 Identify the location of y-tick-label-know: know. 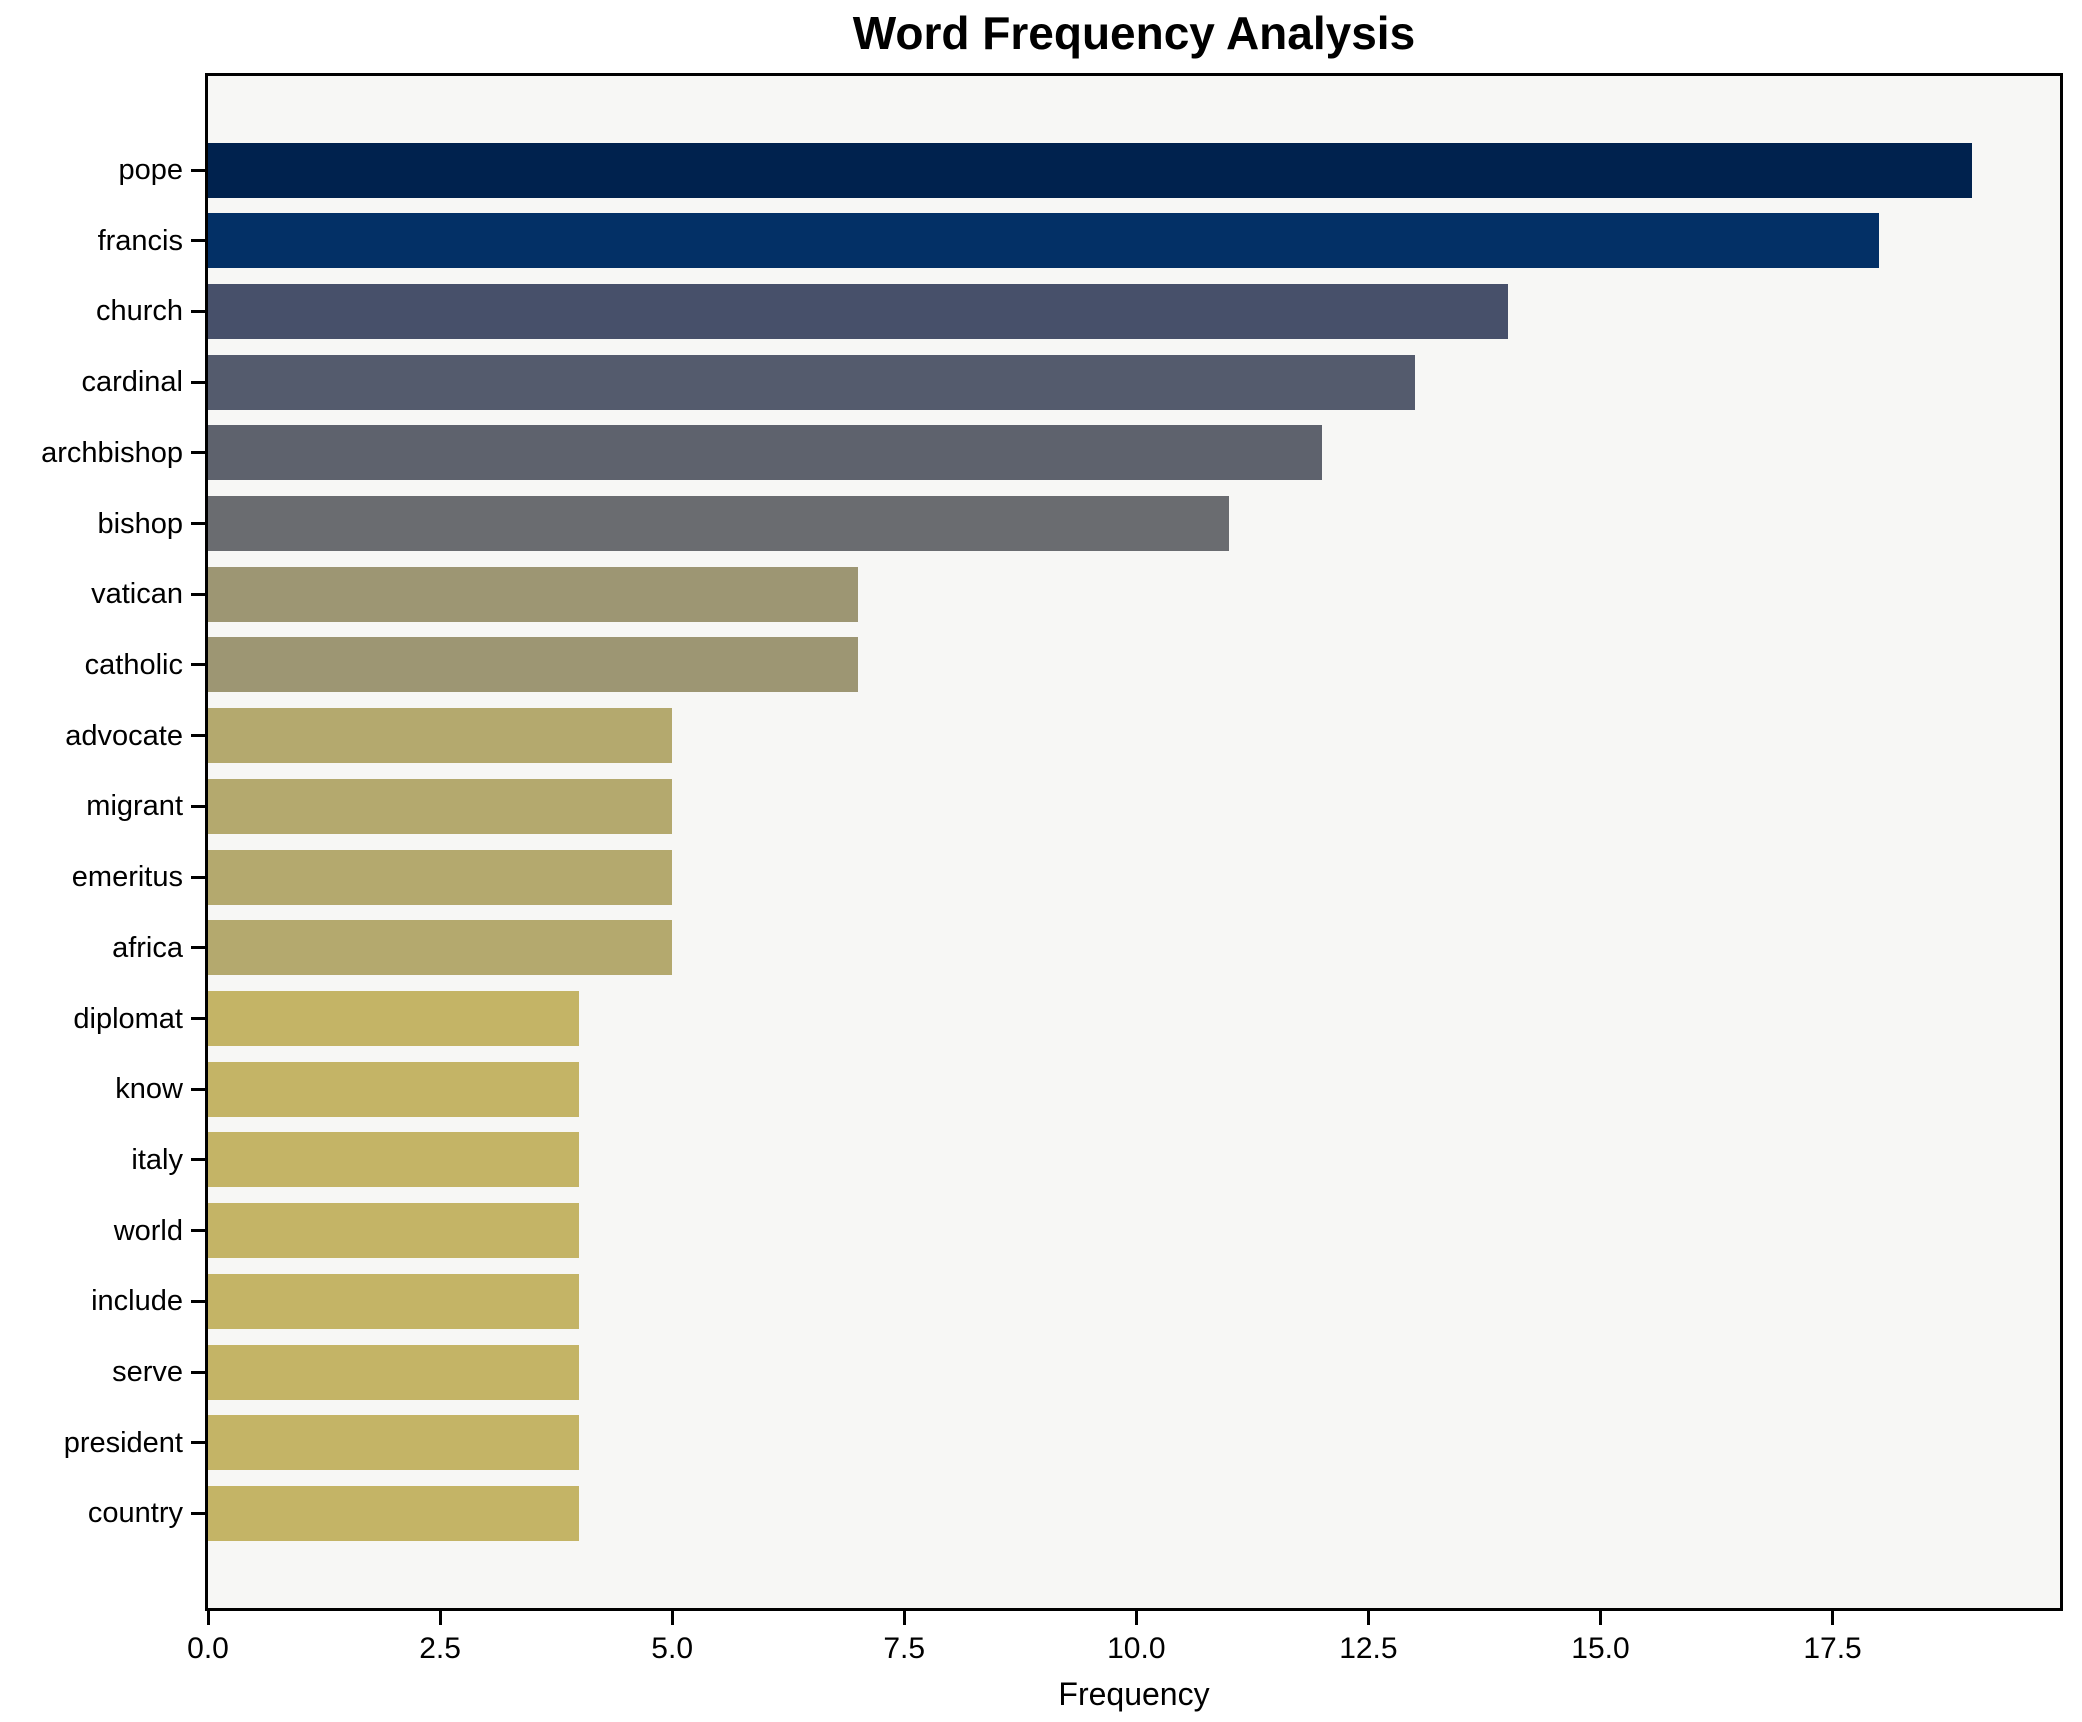
(149, 1089).